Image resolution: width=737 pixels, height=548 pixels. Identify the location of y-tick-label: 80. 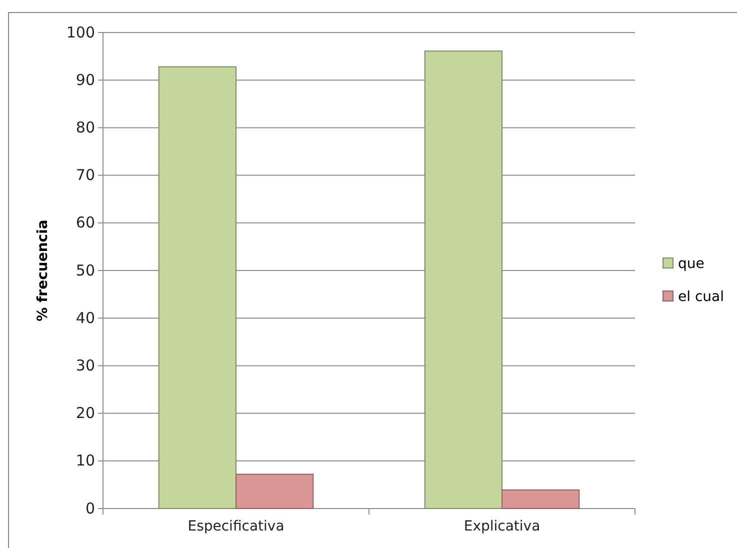
(85, 127).